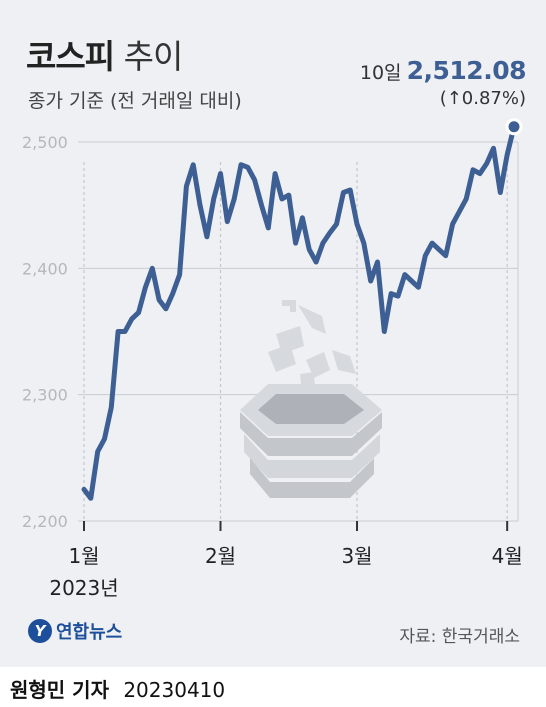 The height and width of the screenshot is (707, 546). Describe the element at coordinates (514, 127) in the screenshot. I see `latest-point-marker` at that location.